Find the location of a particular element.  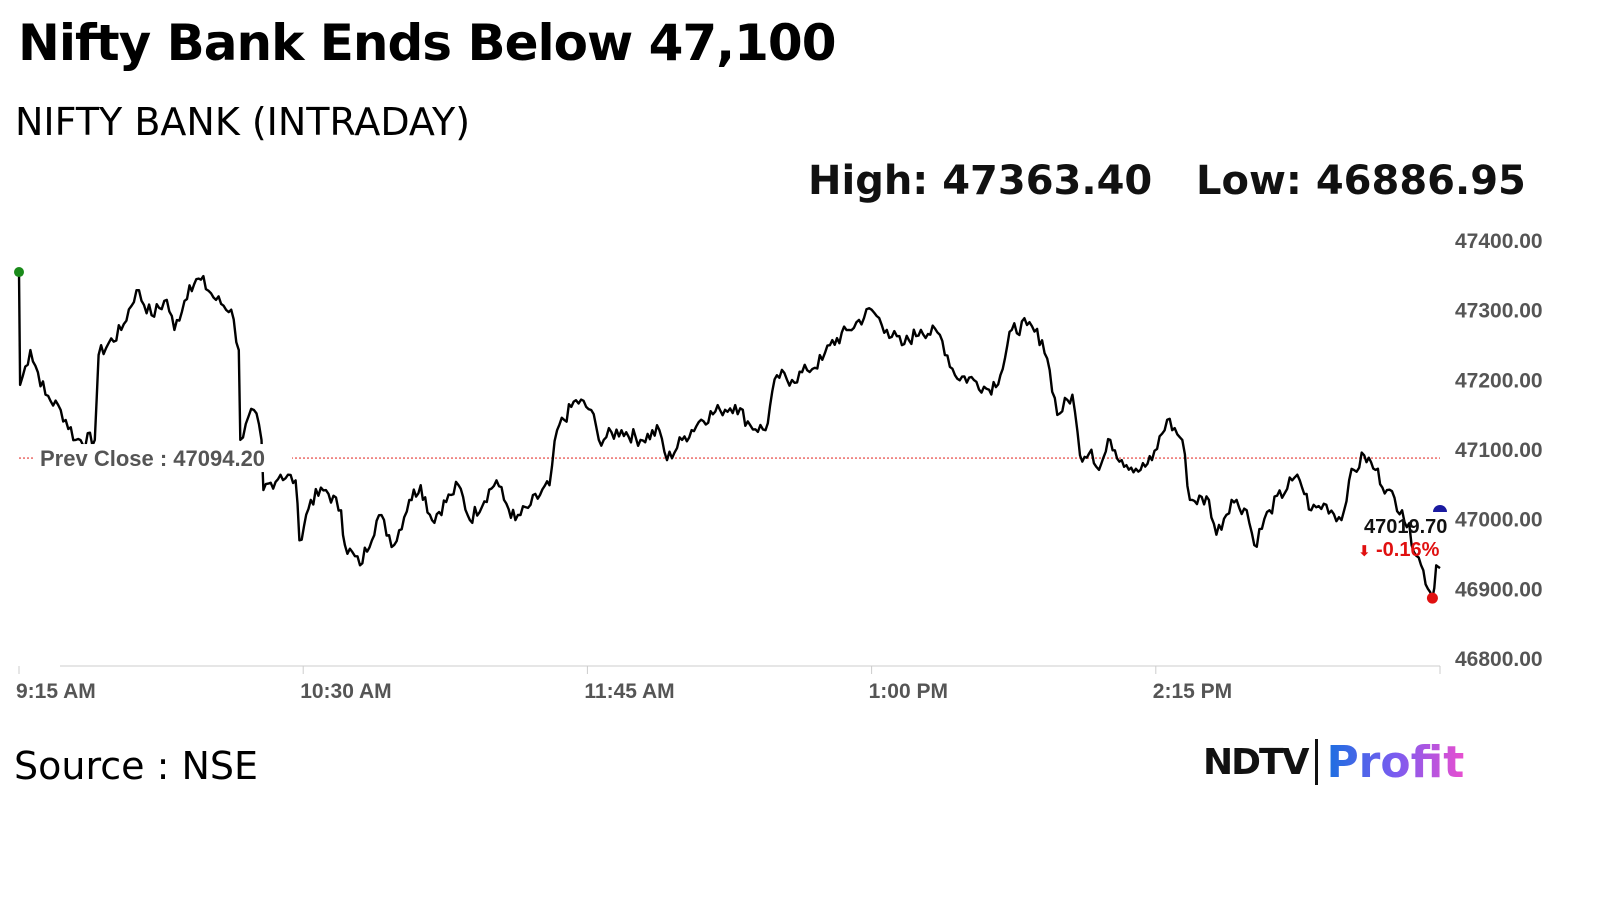

high-value: High: 47363.40 is located at coordinates (980, 181).